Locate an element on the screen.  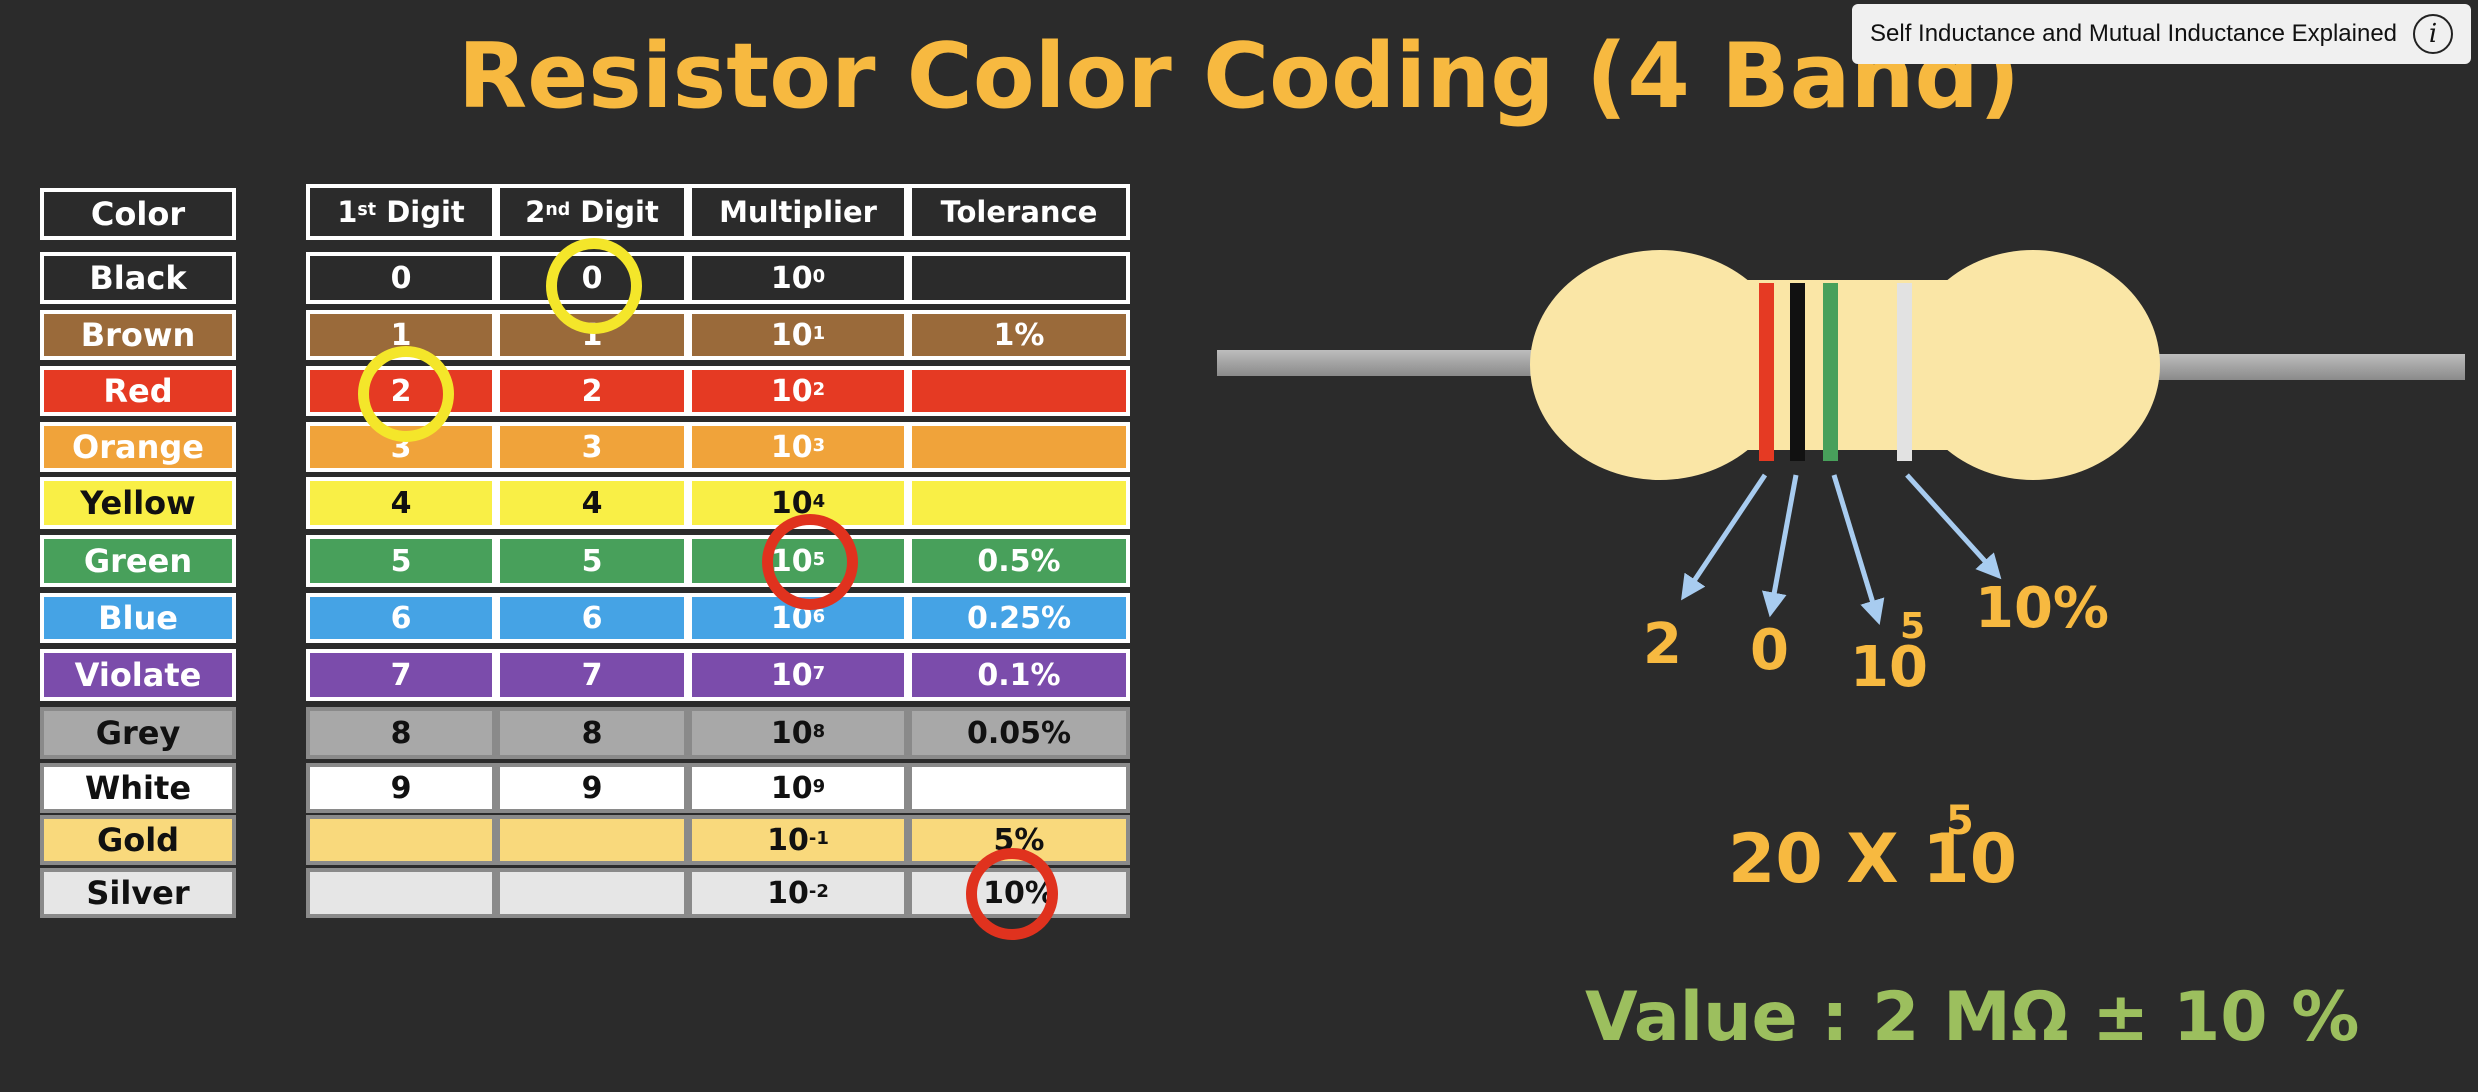
color-header: Color is located at coordinates (138, 214).